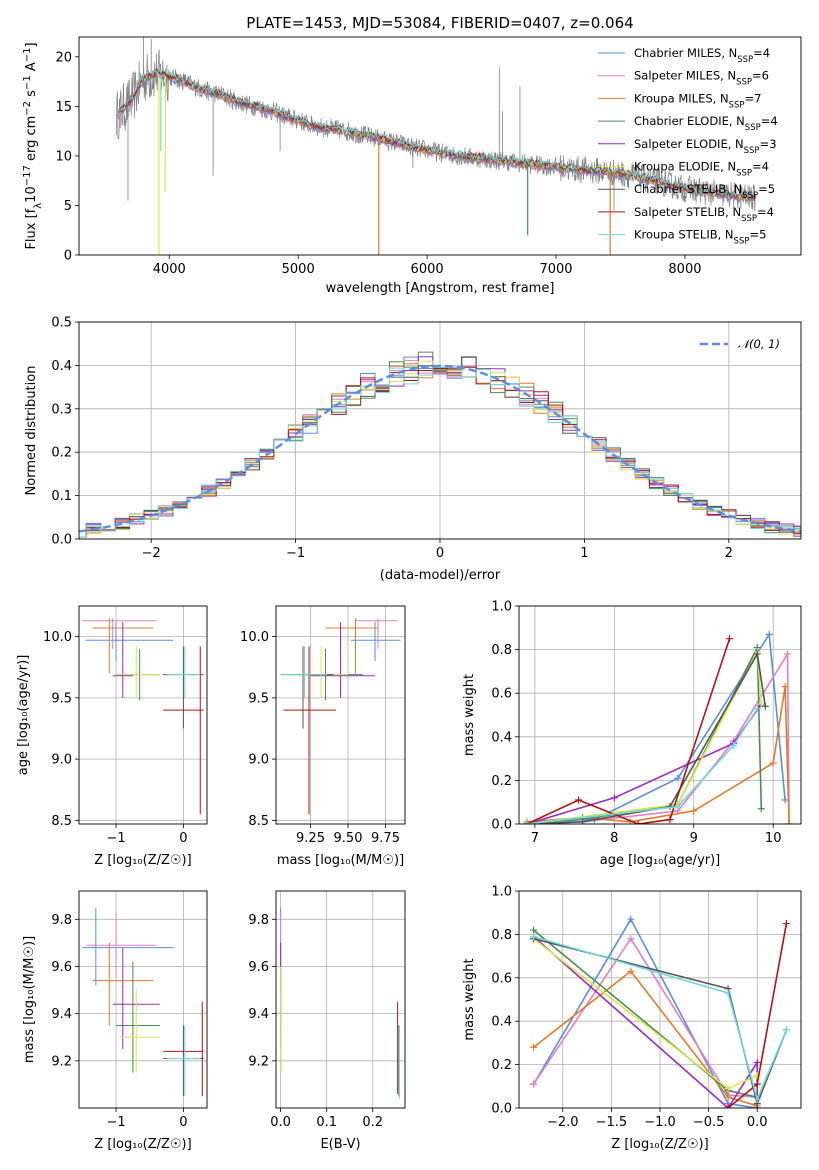 The width and height of the screenshot is (819, 1170). I want to click on y-axis-label-part: Flux [f, so click(31, 228).